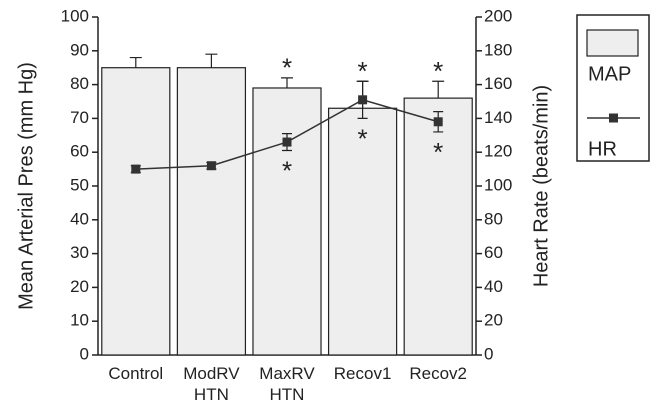  What do you see at coordinates (493, 286) in the screenshot?
I see `y2-tick-label: 40` at bounding box center [493, 286].